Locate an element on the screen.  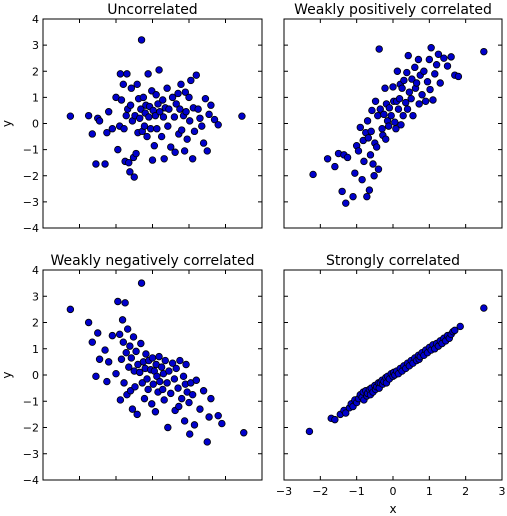
panel-title: Weakly positively correlated is located at coordinates (393, 10).